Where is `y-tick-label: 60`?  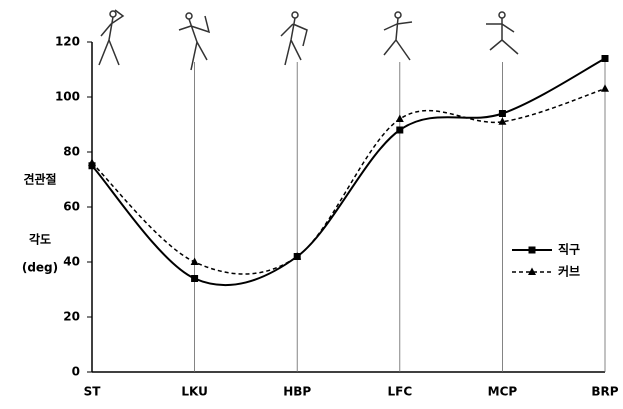
y-tick-label: 60 is located at coordinates (71, 207).